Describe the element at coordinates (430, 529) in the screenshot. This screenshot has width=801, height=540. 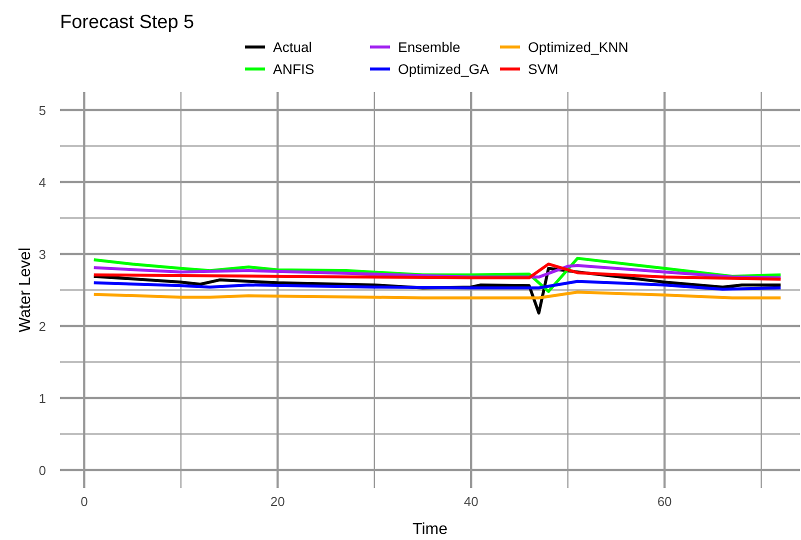
I see `x-axis-title: Time` at that location.